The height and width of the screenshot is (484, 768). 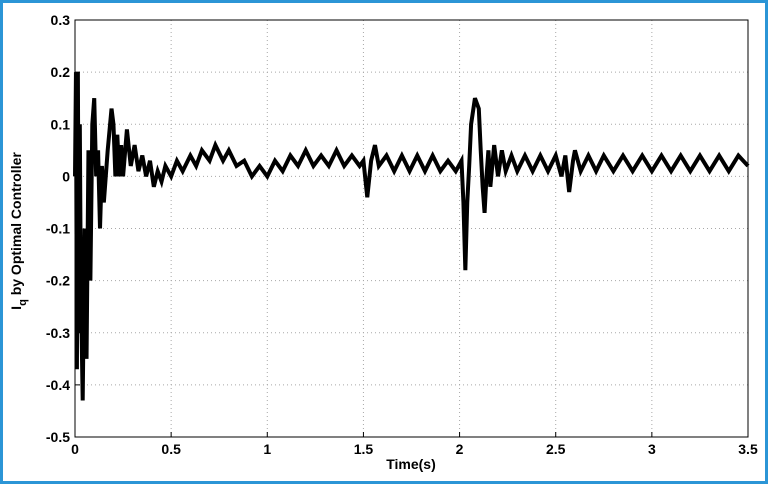 I want to click on x-tick-label: 3, so click(x=652, y=449).